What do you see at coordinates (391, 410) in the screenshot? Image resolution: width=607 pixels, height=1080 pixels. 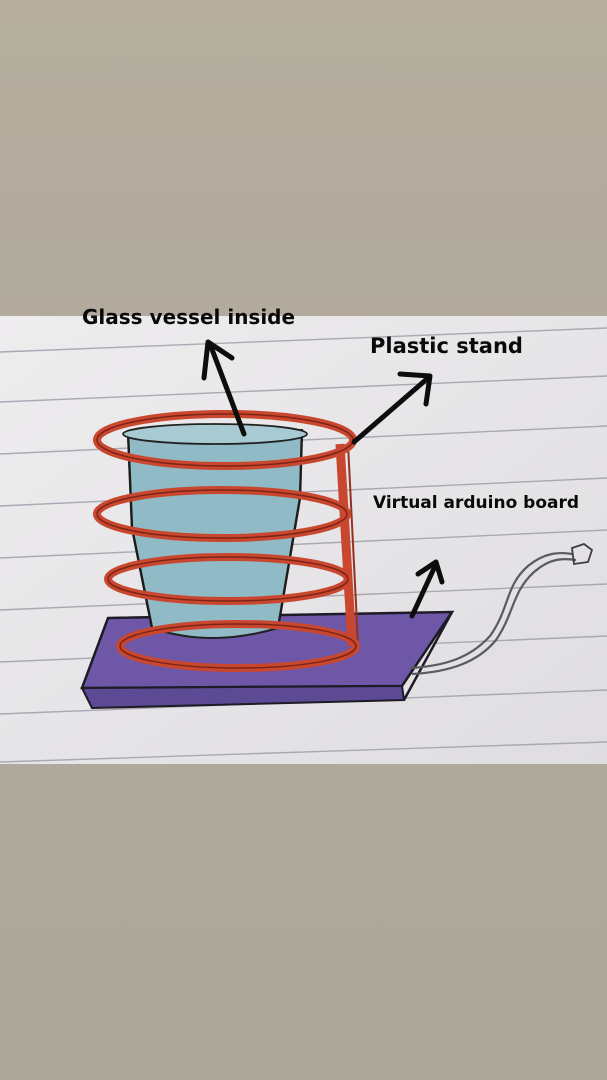 I see `plastic-stand-arrow` at bounding box center [391, 410].